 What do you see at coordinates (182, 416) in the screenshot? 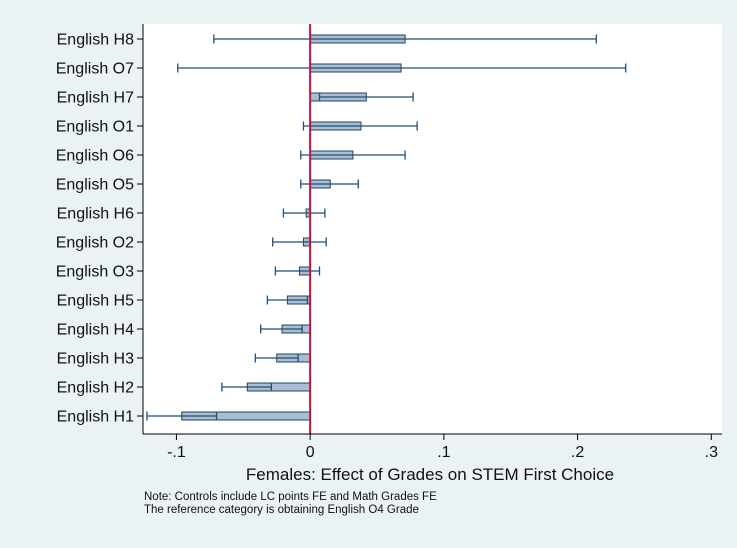
I see `error-bar-english-h1` at bounding box center [182, 416].